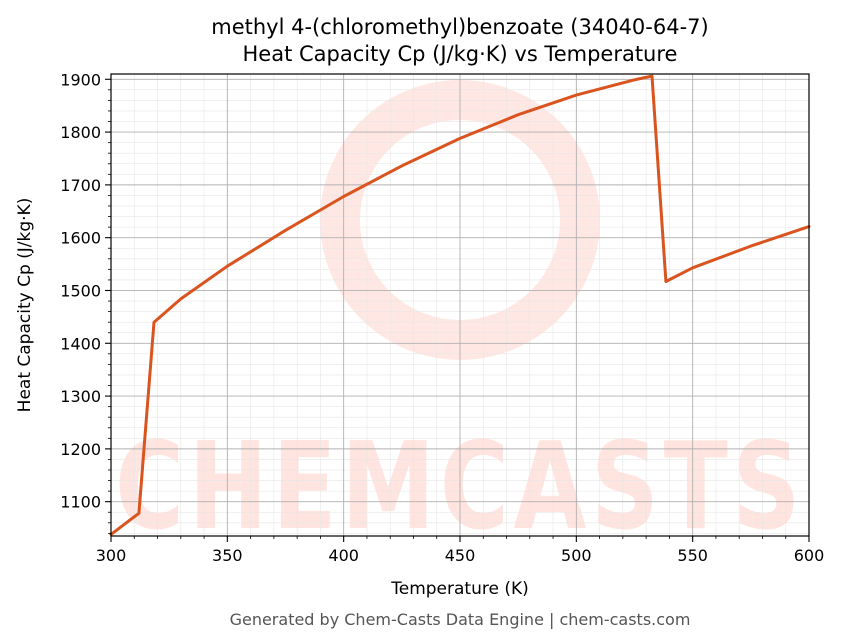 This screenshot has height=644, width=843. What do you see at coordinates (111, 555) in the screenshot?
I see `x-tick-label: 300` at bounding box center [111, 555].